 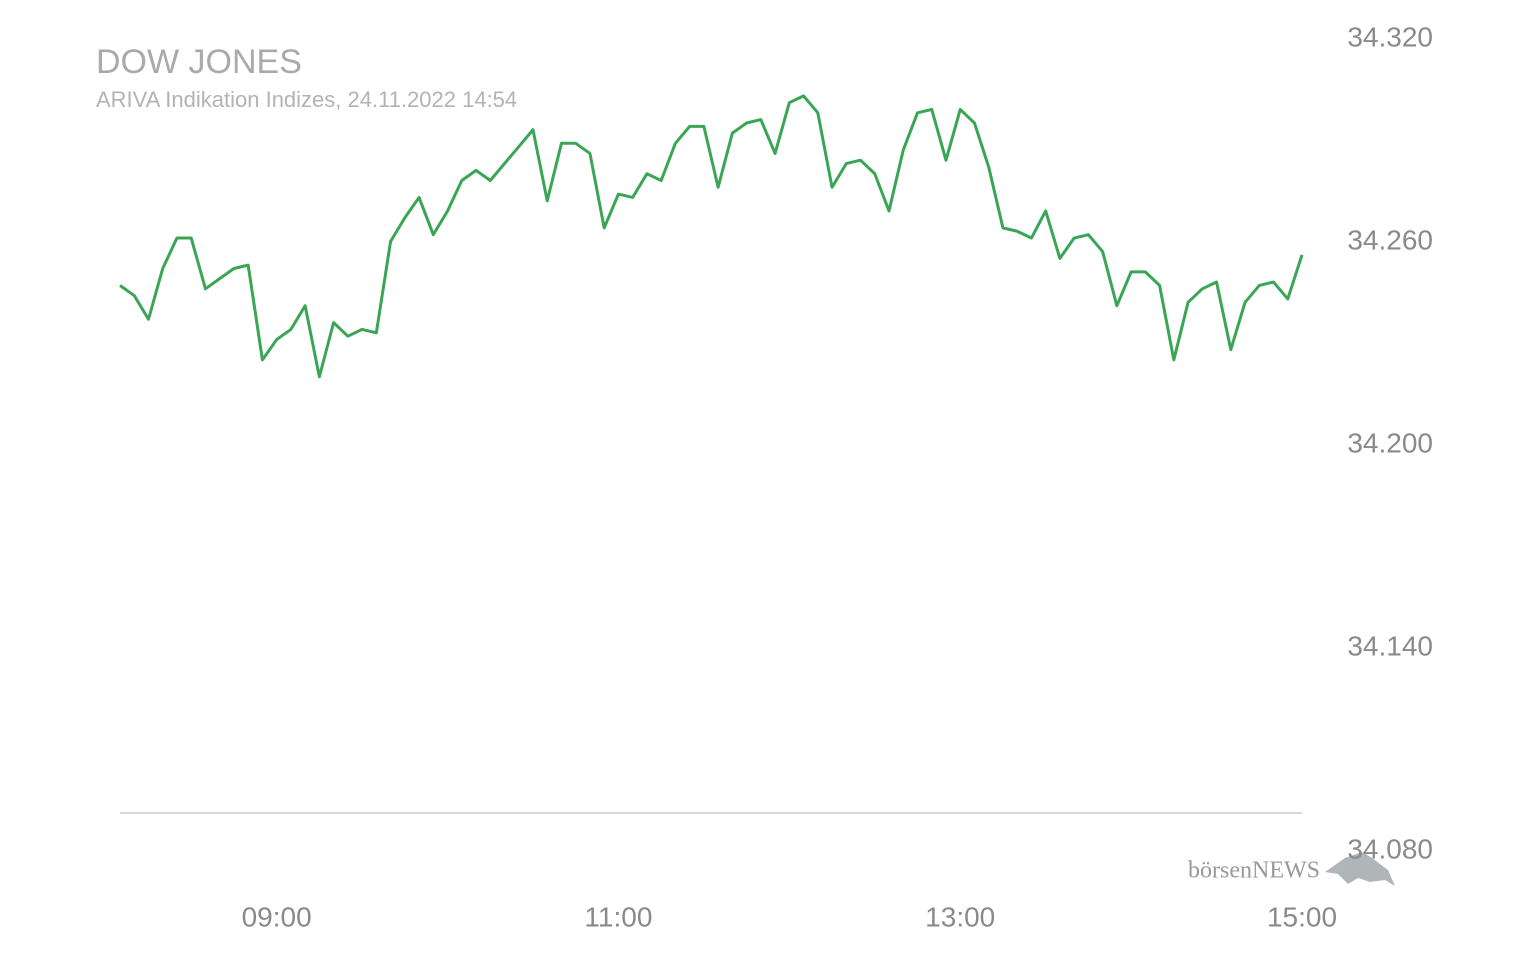 I want to click on x-tick-label: 11:00, so click(x=618, y=916).